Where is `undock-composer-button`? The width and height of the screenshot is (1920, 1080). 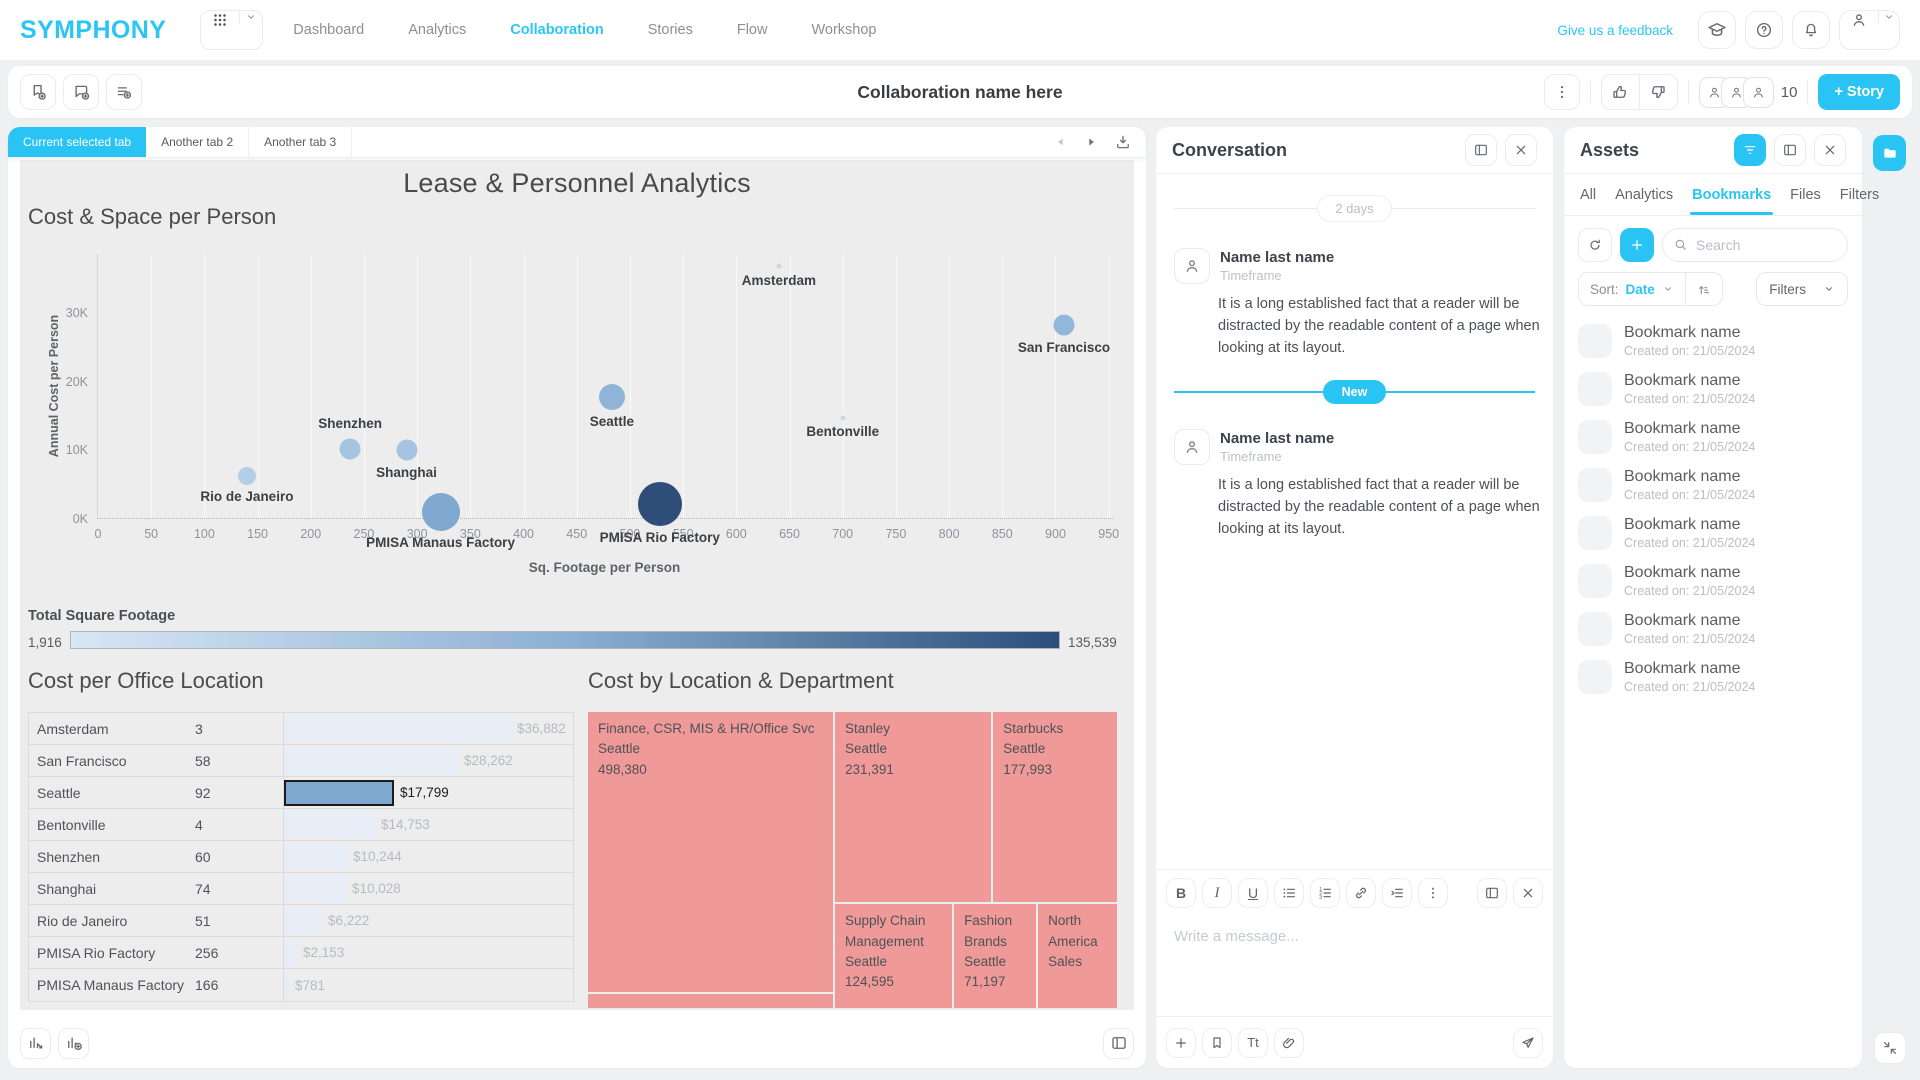 undock-composer-button is located at coordinates (1492, 893).